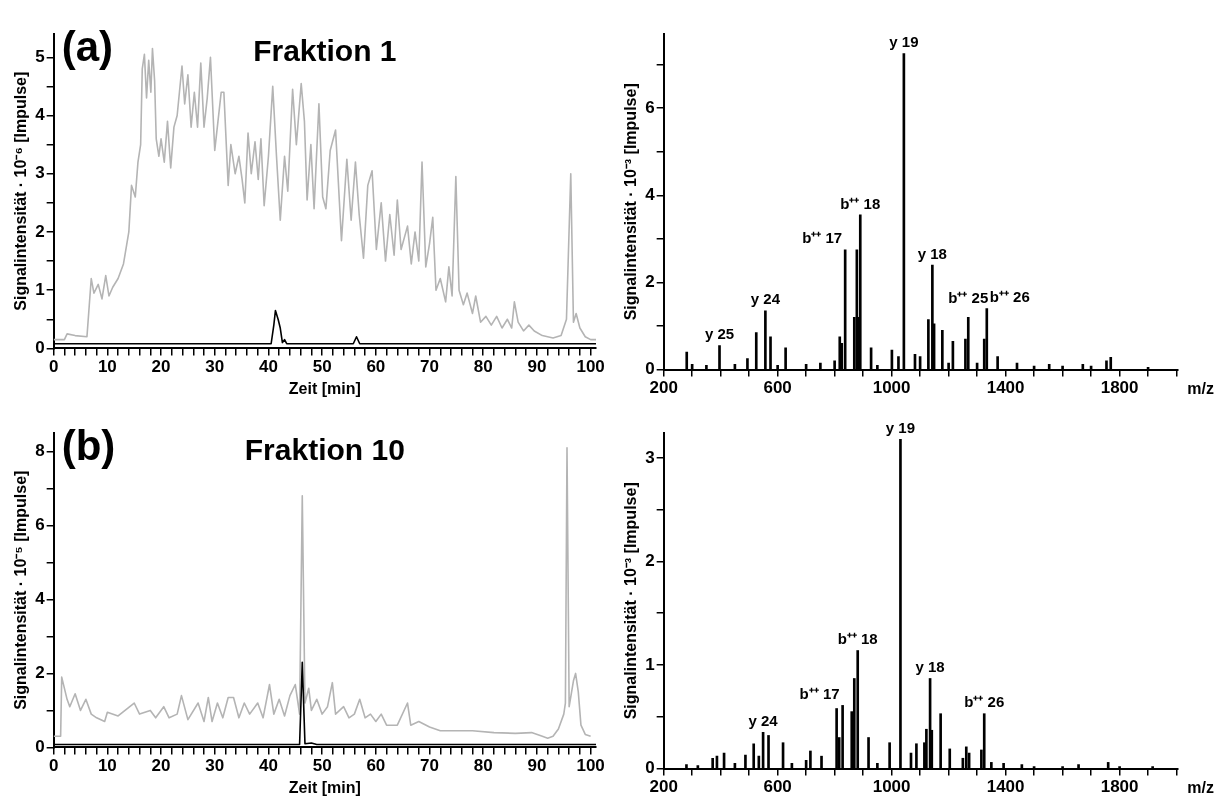 The image size is (1226, 810). What do you see at coordinates (87, 46) in the screenshot?
I see `annotation: (a)` at bounding box center [87, 46].